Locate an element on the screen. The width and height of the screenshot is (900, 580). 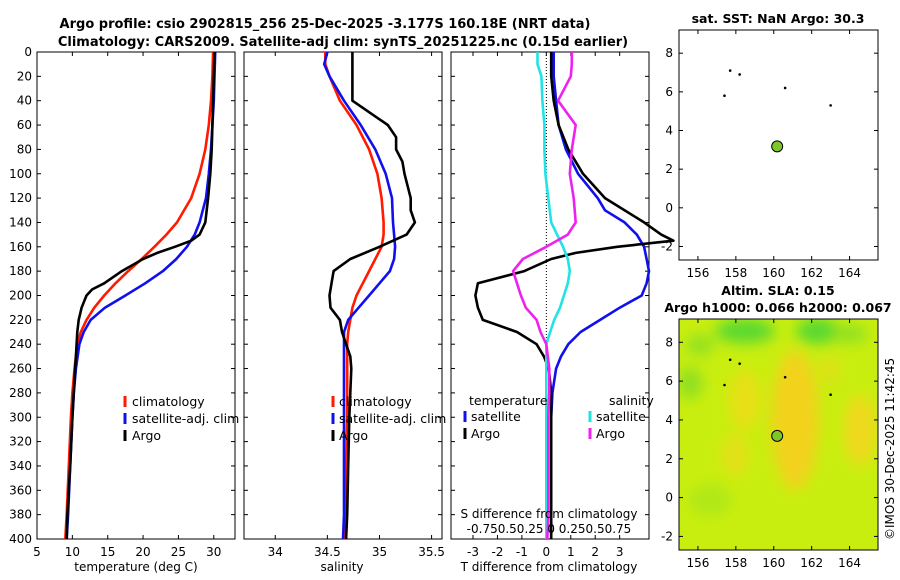
map-y-tick-label: 0 is located at coordinates (669, 208).